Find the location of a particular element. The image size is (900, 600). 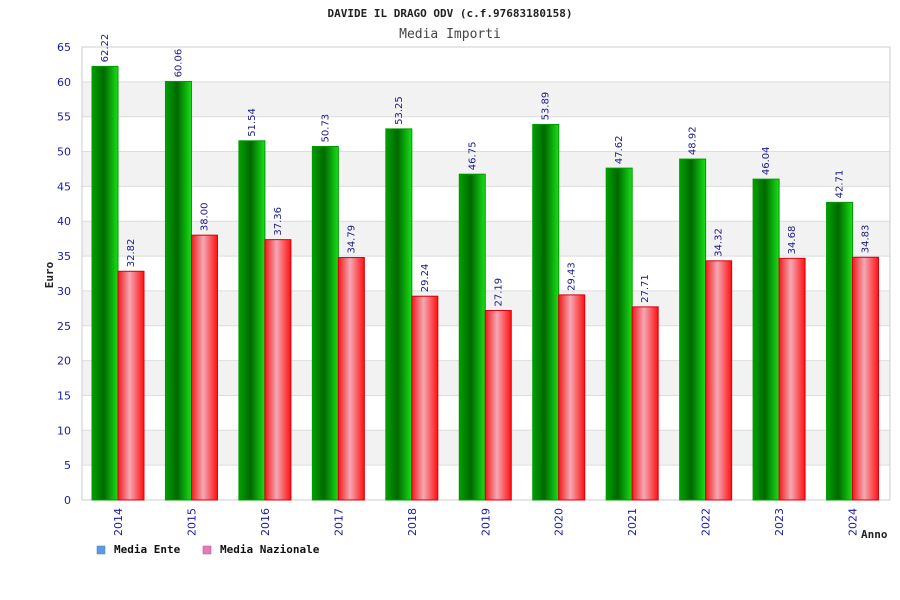

bar-media-ente-2017 is located at coordinates (325, 323).